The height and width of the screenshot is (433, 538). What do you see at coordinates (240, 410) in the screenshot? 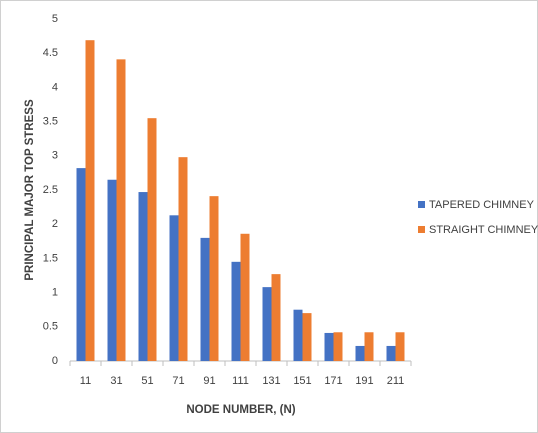
I see `x-axis-title: NODE NUMBER, (N)` at bounding box center [240, 410].